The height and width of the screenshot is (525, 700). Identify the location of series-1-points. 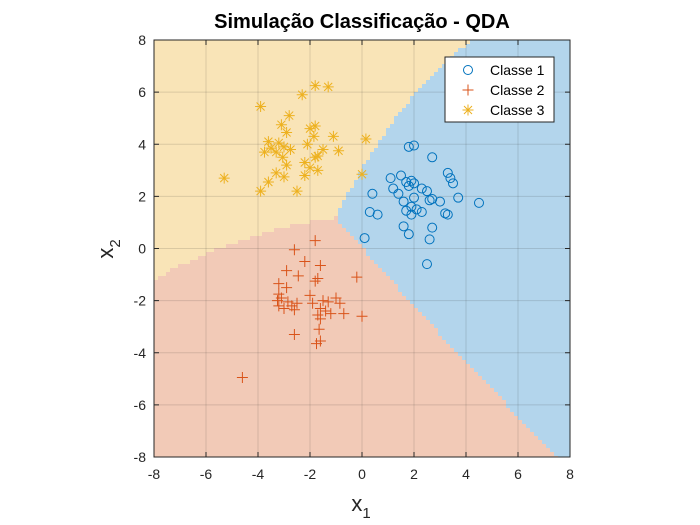
(421, 205).